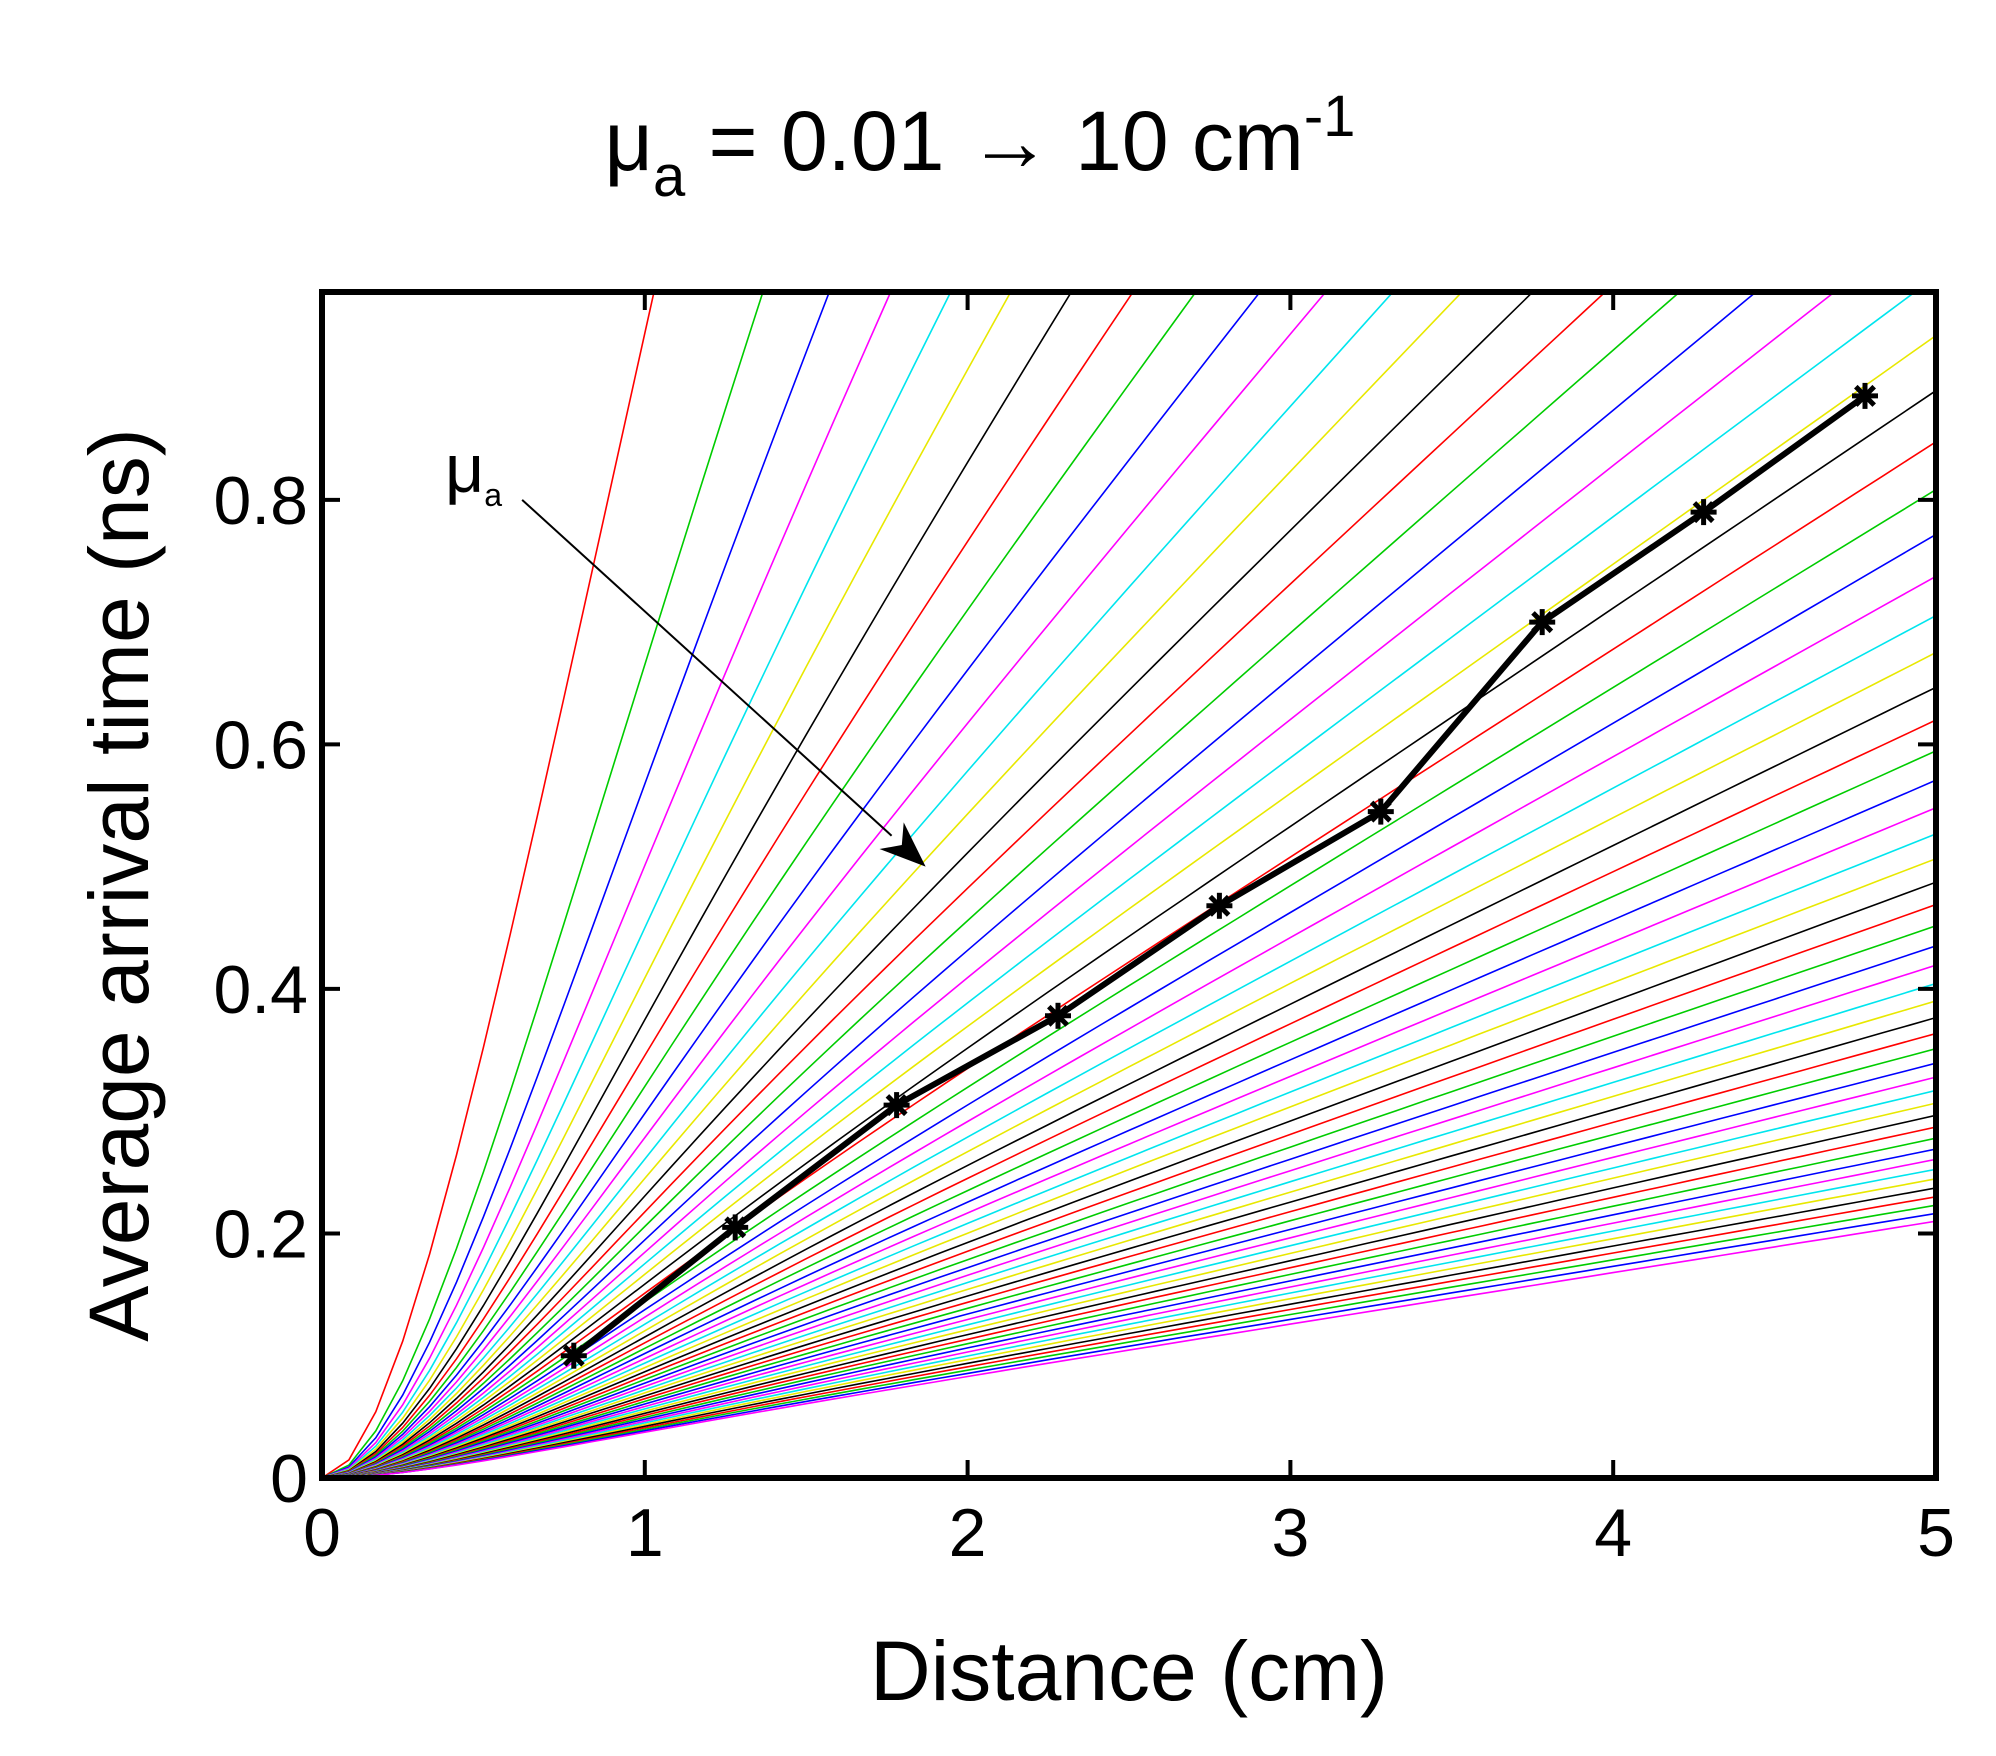 The image size is (1996, 1756). I want to click on y-tick-label: 0.8, so click(260, 501).